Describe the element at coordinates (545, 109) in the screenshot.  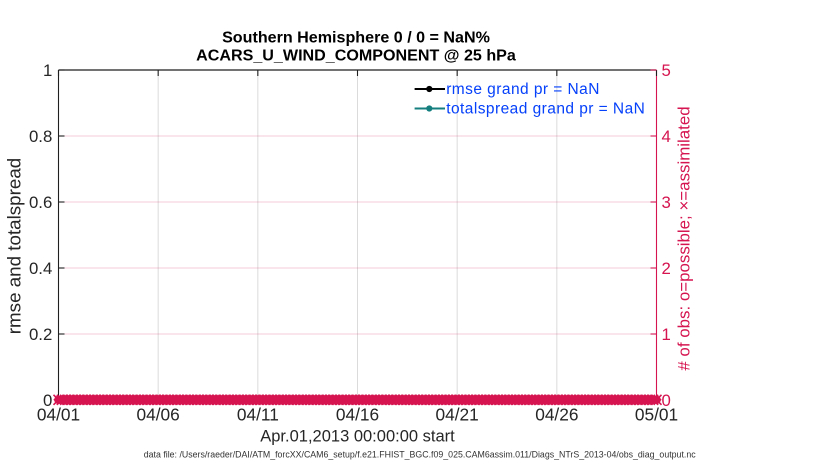
I see `svg-text: totalspread grand pr = NaN` at that location.